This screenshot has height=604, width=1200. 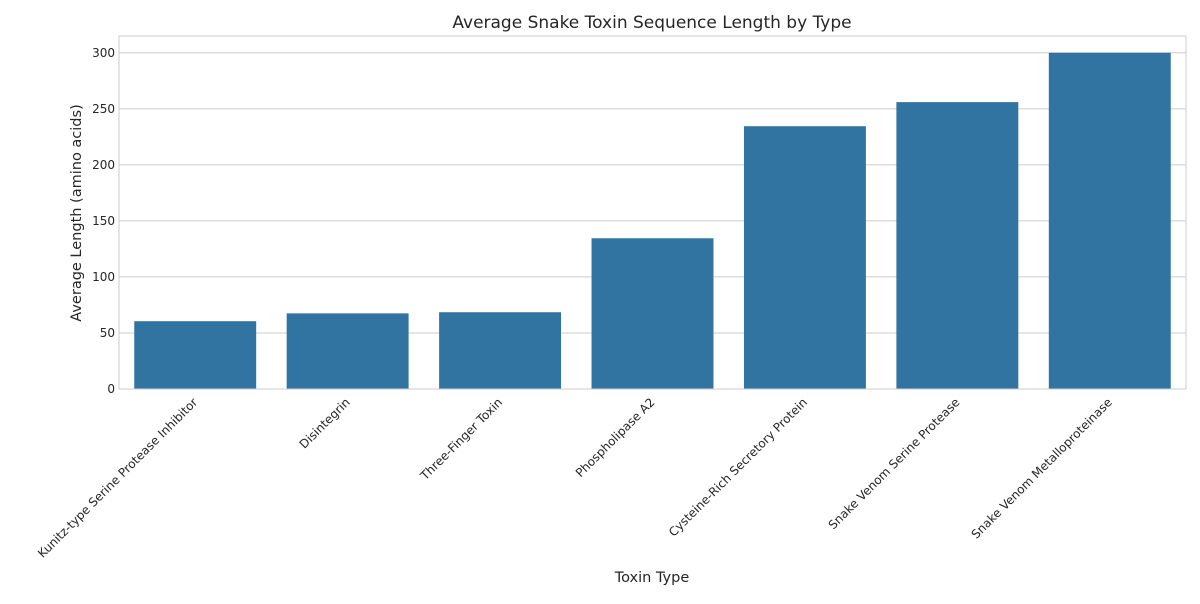 What do you see at coordinates (107, 333) in the screenshot?
I see `y-tick-label: 50` at bounding box center [107, 333].